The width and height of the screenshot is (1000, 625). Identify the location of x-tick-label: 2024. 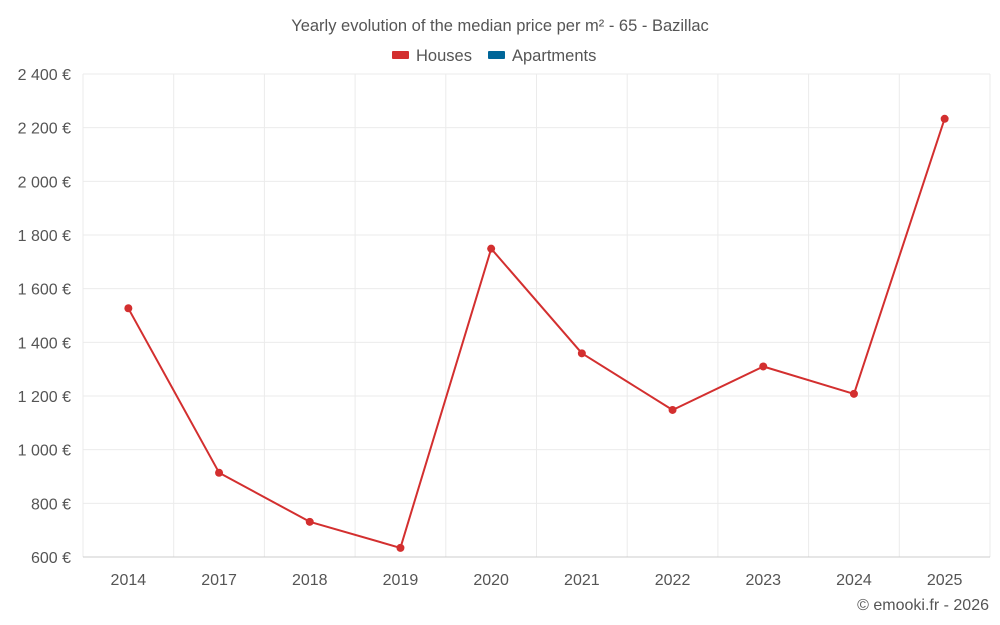
(854, 580).